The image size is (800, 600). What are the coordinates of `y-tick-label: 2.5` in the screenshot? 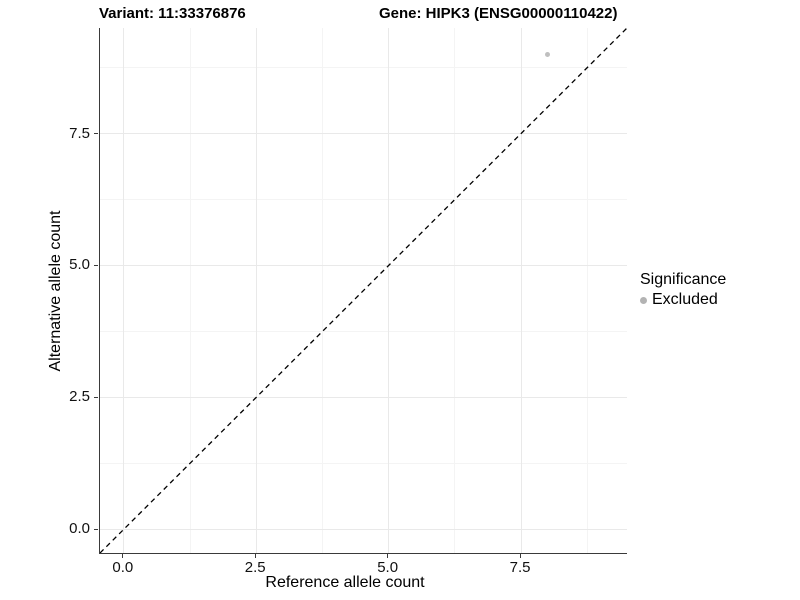 It's located at (79, 397).